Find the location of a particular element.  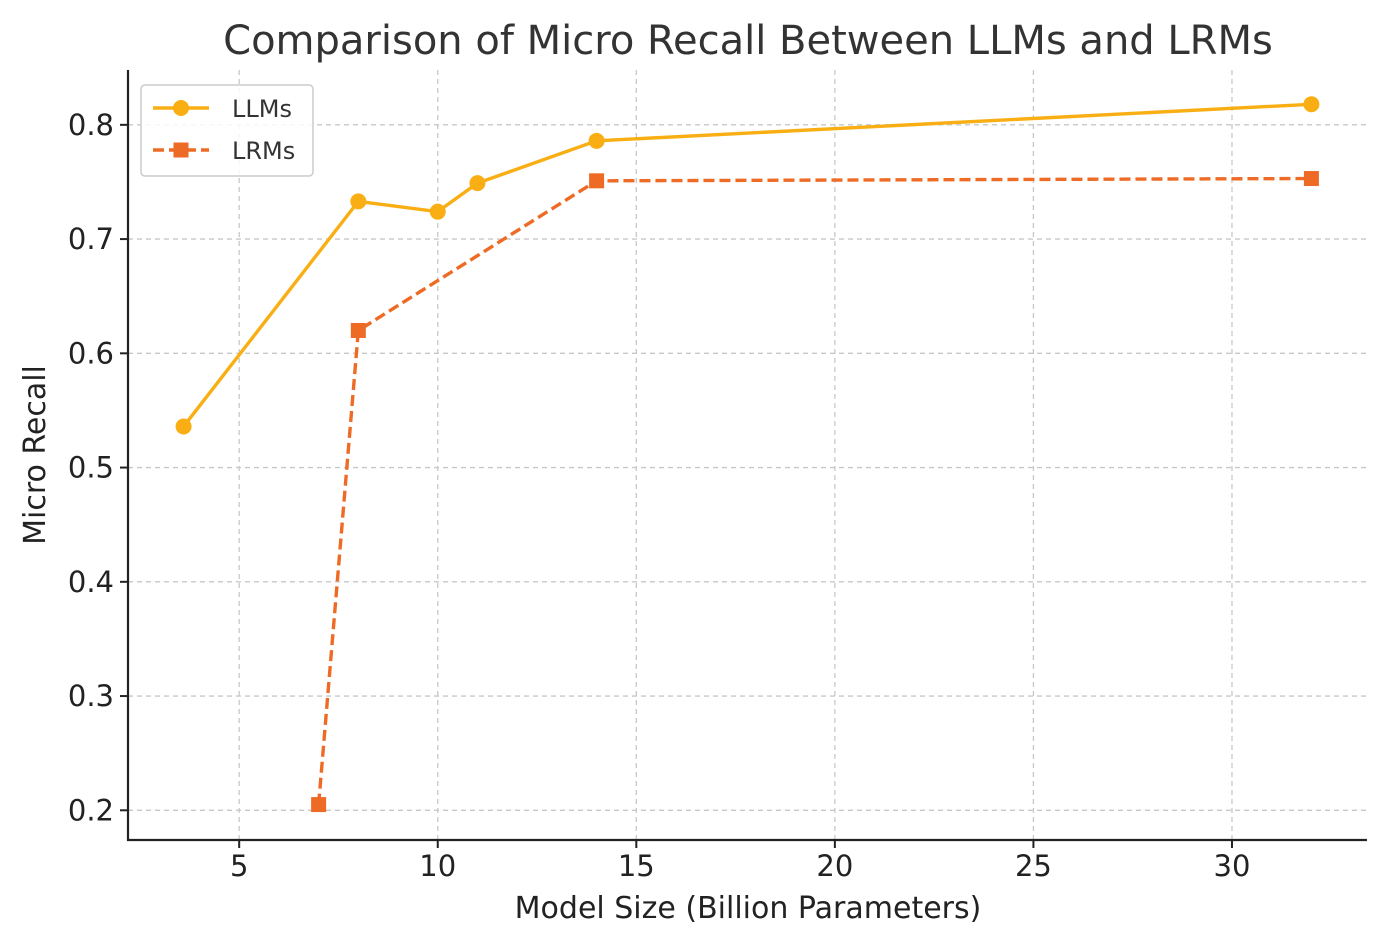

legend-entries: LLMs LRMs is located at coordinates (224, 130).